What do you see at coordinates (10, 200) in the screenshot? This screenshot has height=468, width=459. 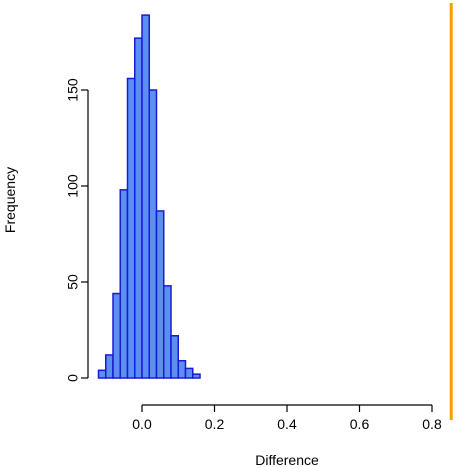 I see `y-axis-label: Frequency` at bounding box center [10, 200].